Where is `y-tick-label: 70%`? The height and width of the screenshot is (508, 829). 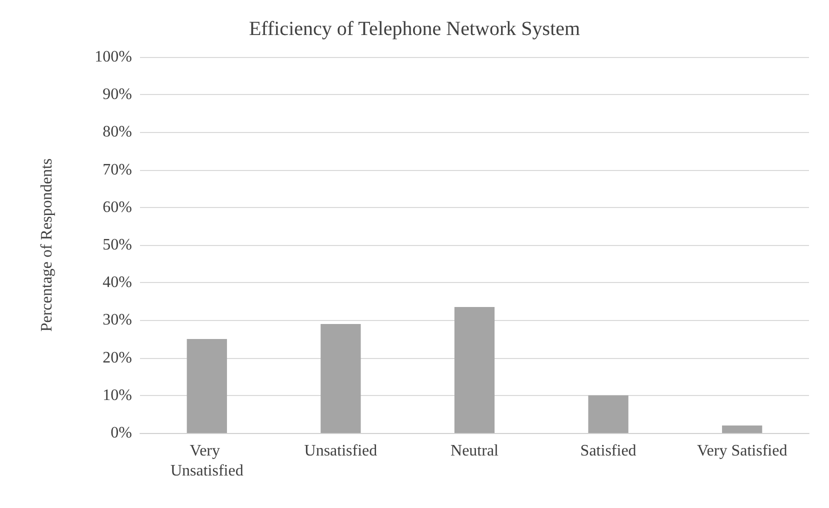
y-tick-label: 70% is located at coordinates (117, 169).